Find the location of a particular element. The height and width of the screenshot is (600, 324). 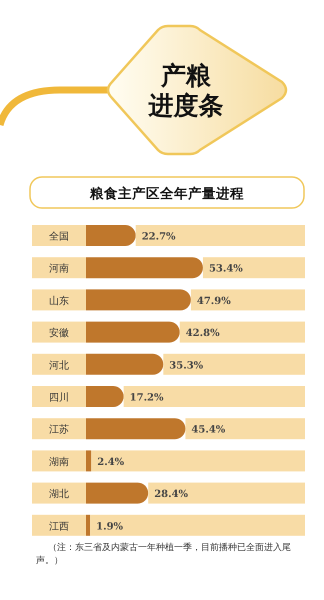

data-label: 42.8% is located at coordinates (203, 334).